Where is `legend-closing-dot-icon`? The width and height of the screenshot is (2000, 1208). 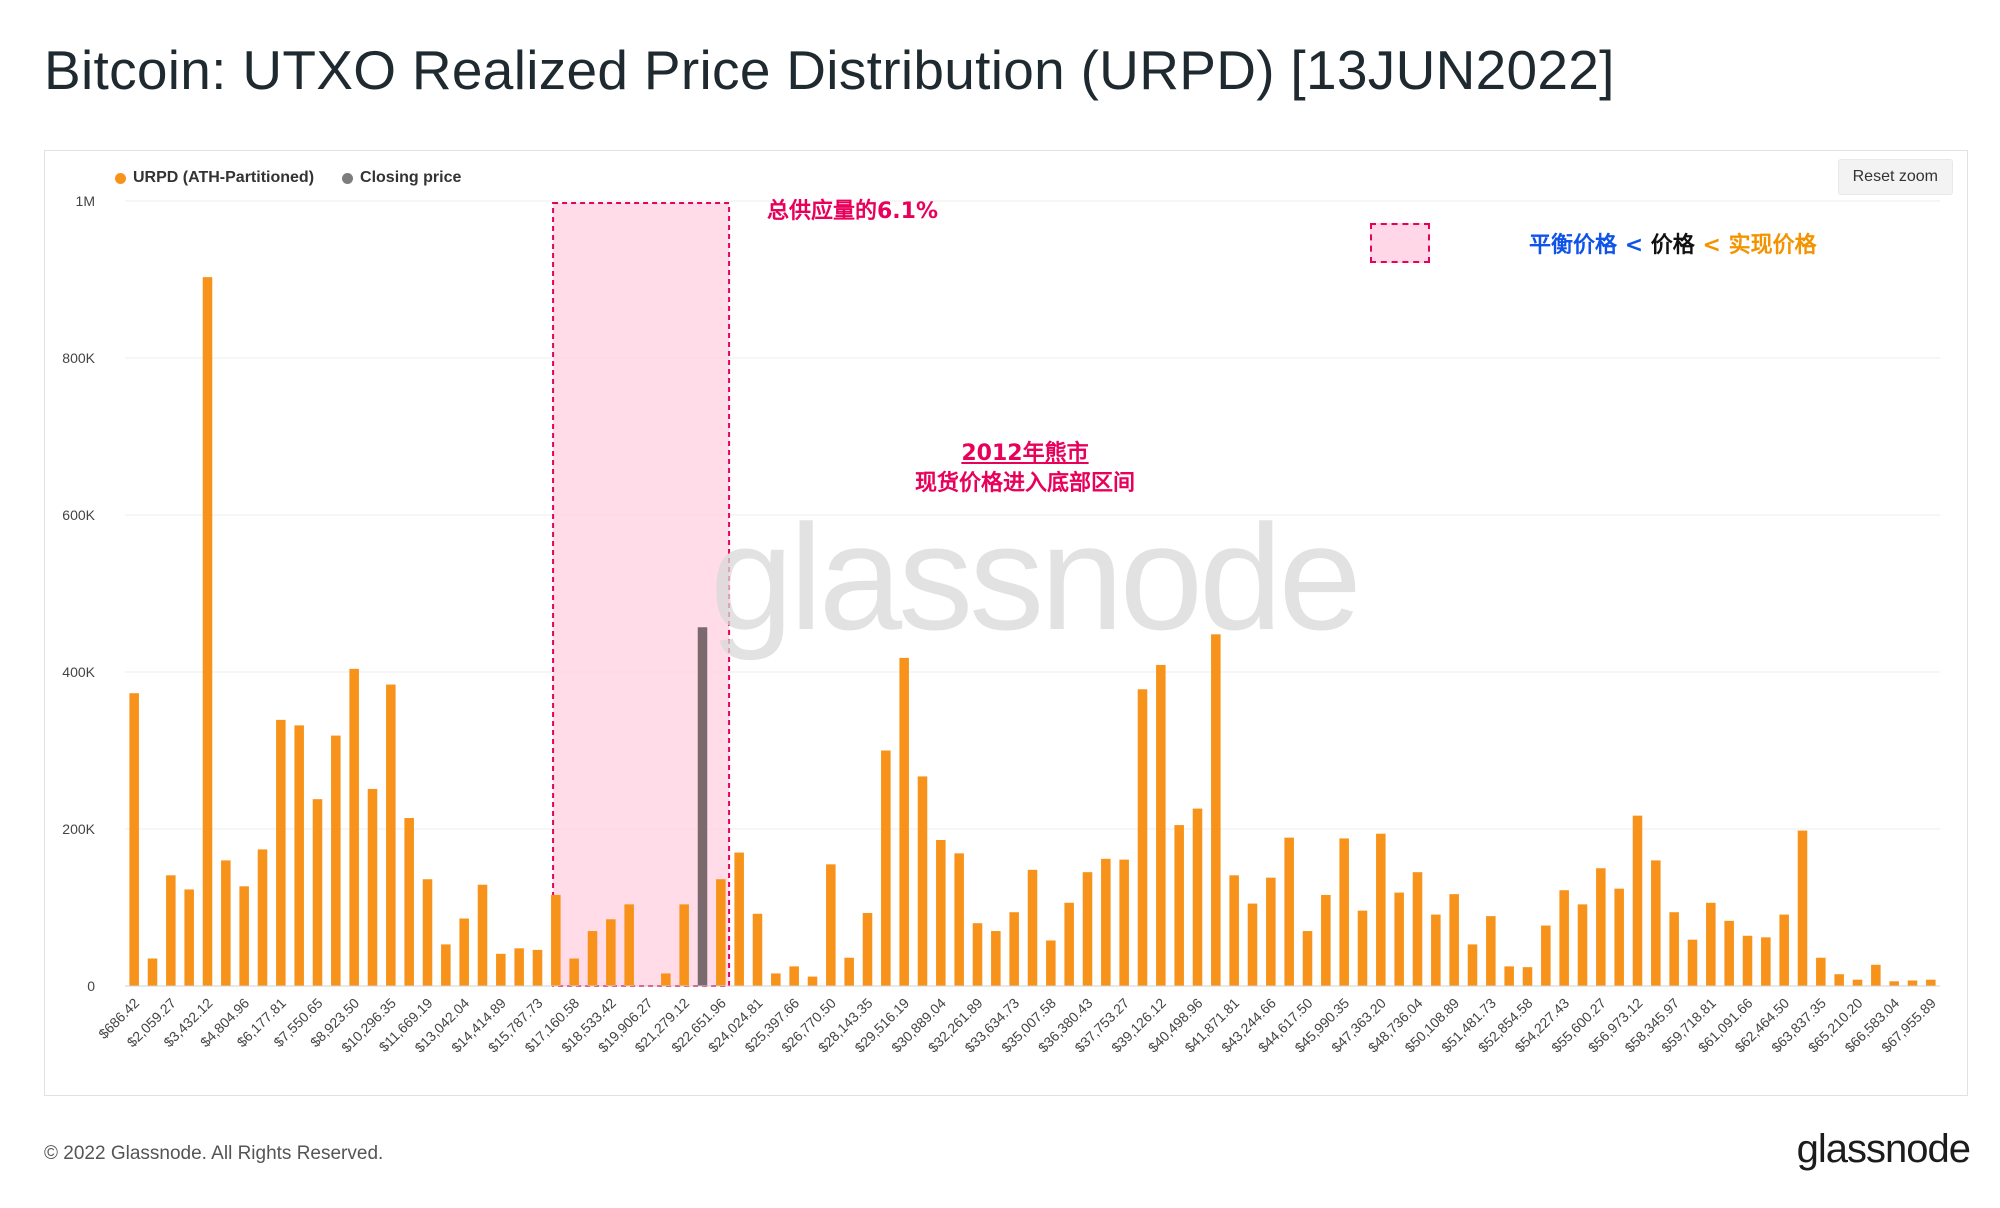
legend-closing-dot-icon is located at coordinates (348, 178).